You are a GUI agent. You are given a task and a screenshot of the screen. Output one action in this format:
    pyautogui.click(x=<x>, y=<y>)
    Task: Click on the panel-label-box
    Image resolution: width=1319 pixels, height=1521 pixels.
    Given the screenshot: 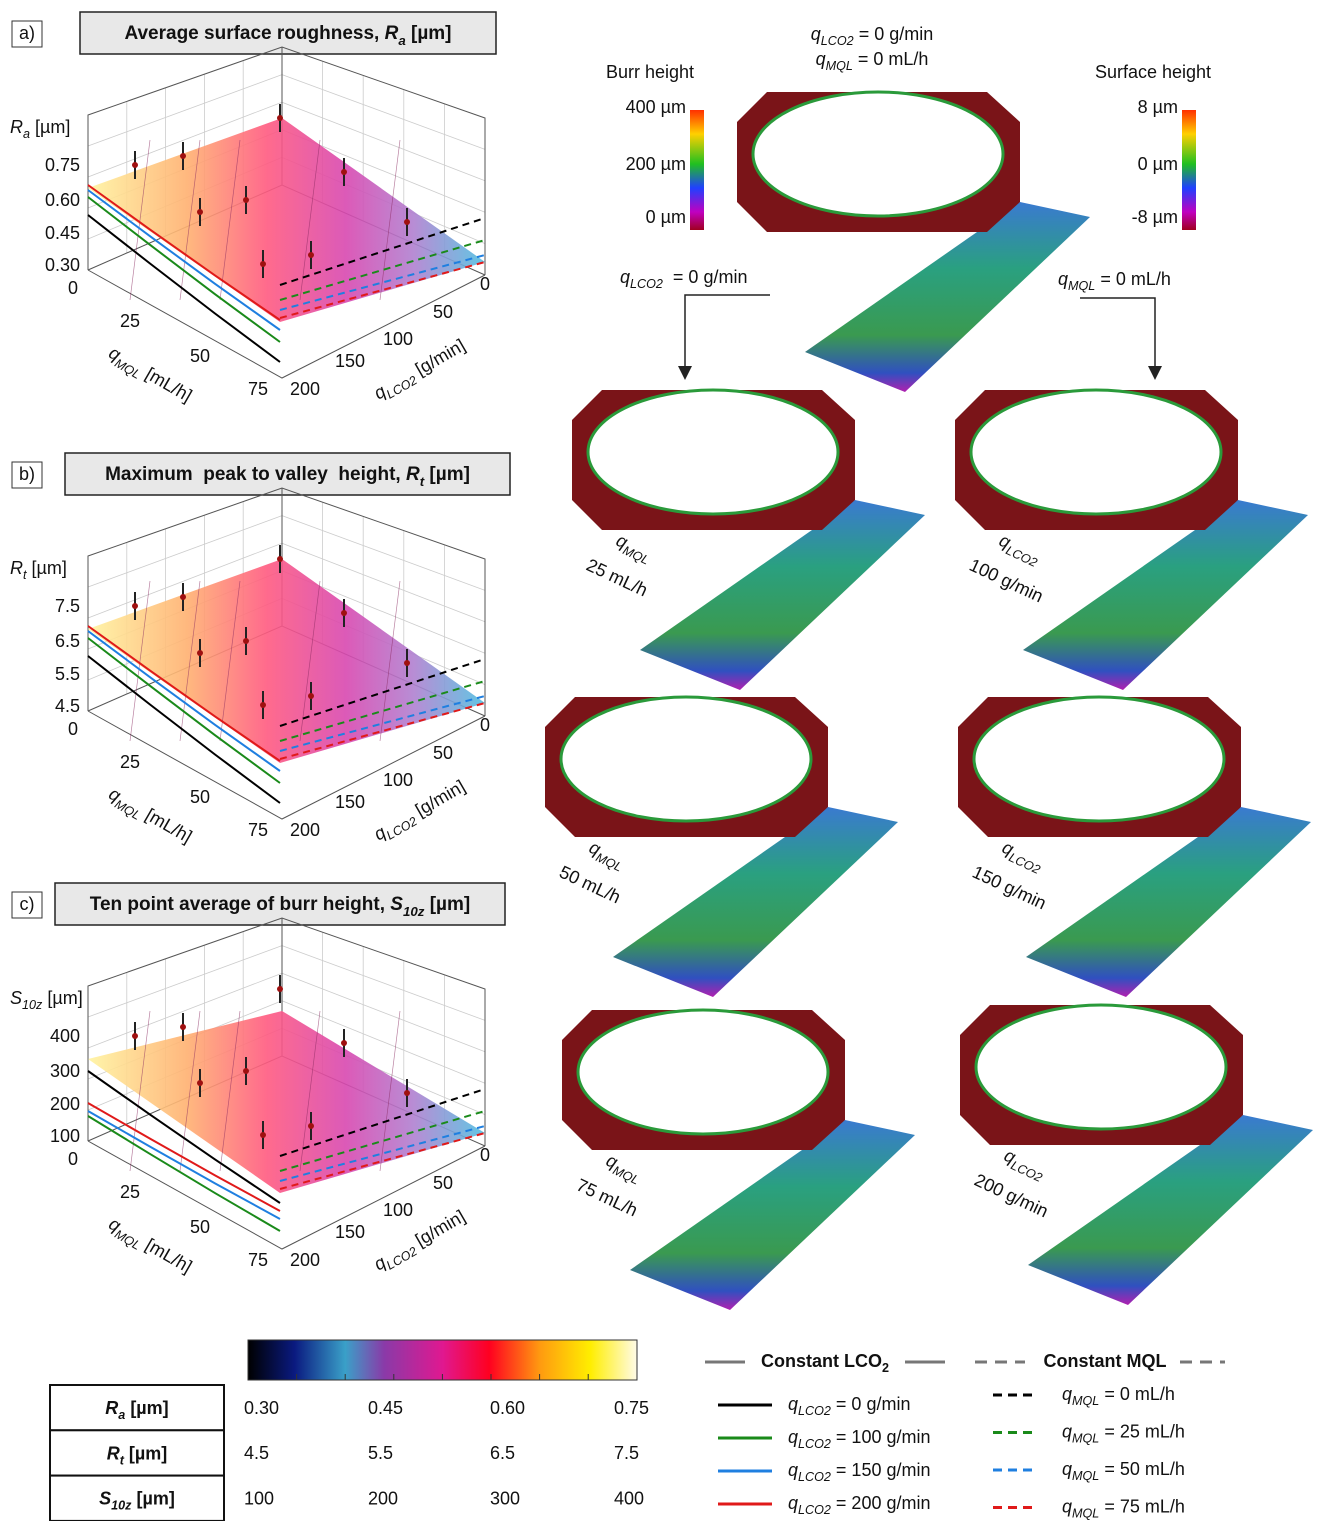 What is the action you would take?
    pyautogui.click(x=27, y=905)
    